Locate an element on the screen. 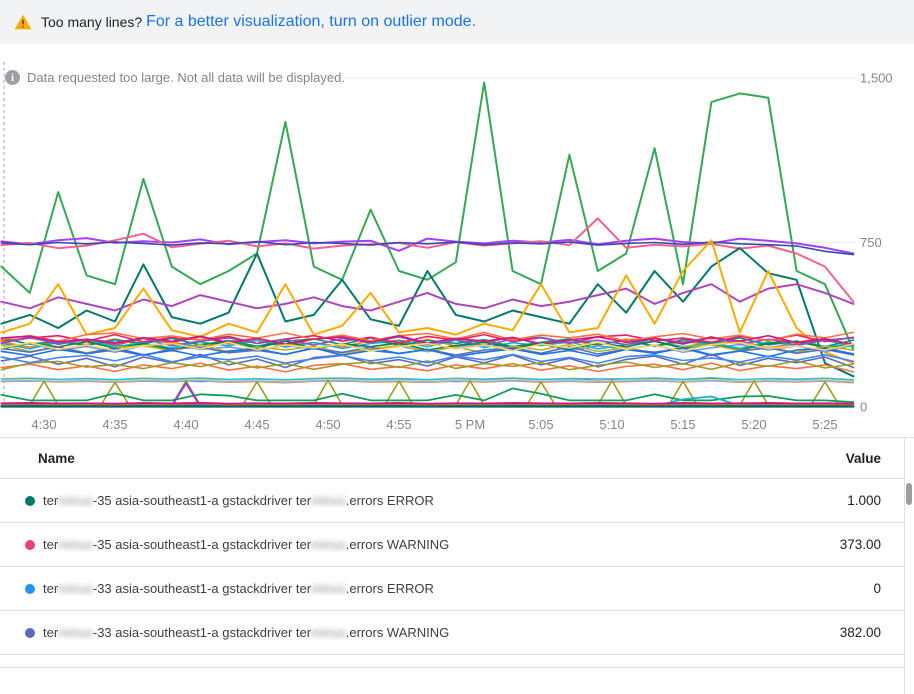 The height and width of the screenshot is (694, 914). y-axis-label: 750 is located at coordinates (871, 242).